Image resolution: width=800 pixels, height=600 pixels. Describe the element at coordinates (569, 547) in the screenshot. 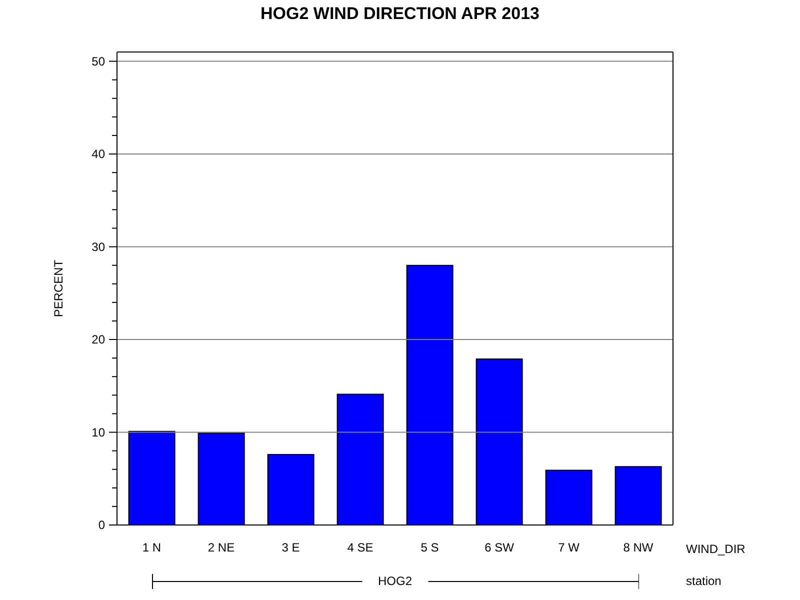

I see `x-tick-label: 7 W` at that location.